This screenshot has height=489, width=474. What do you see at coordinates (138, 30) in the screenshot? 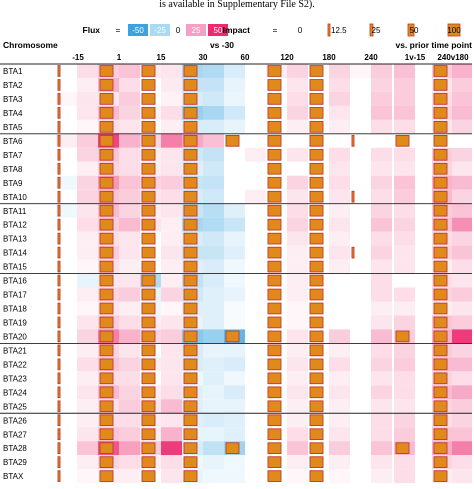
I see `legend-flux-swatch` at bounding box center [138, 30].